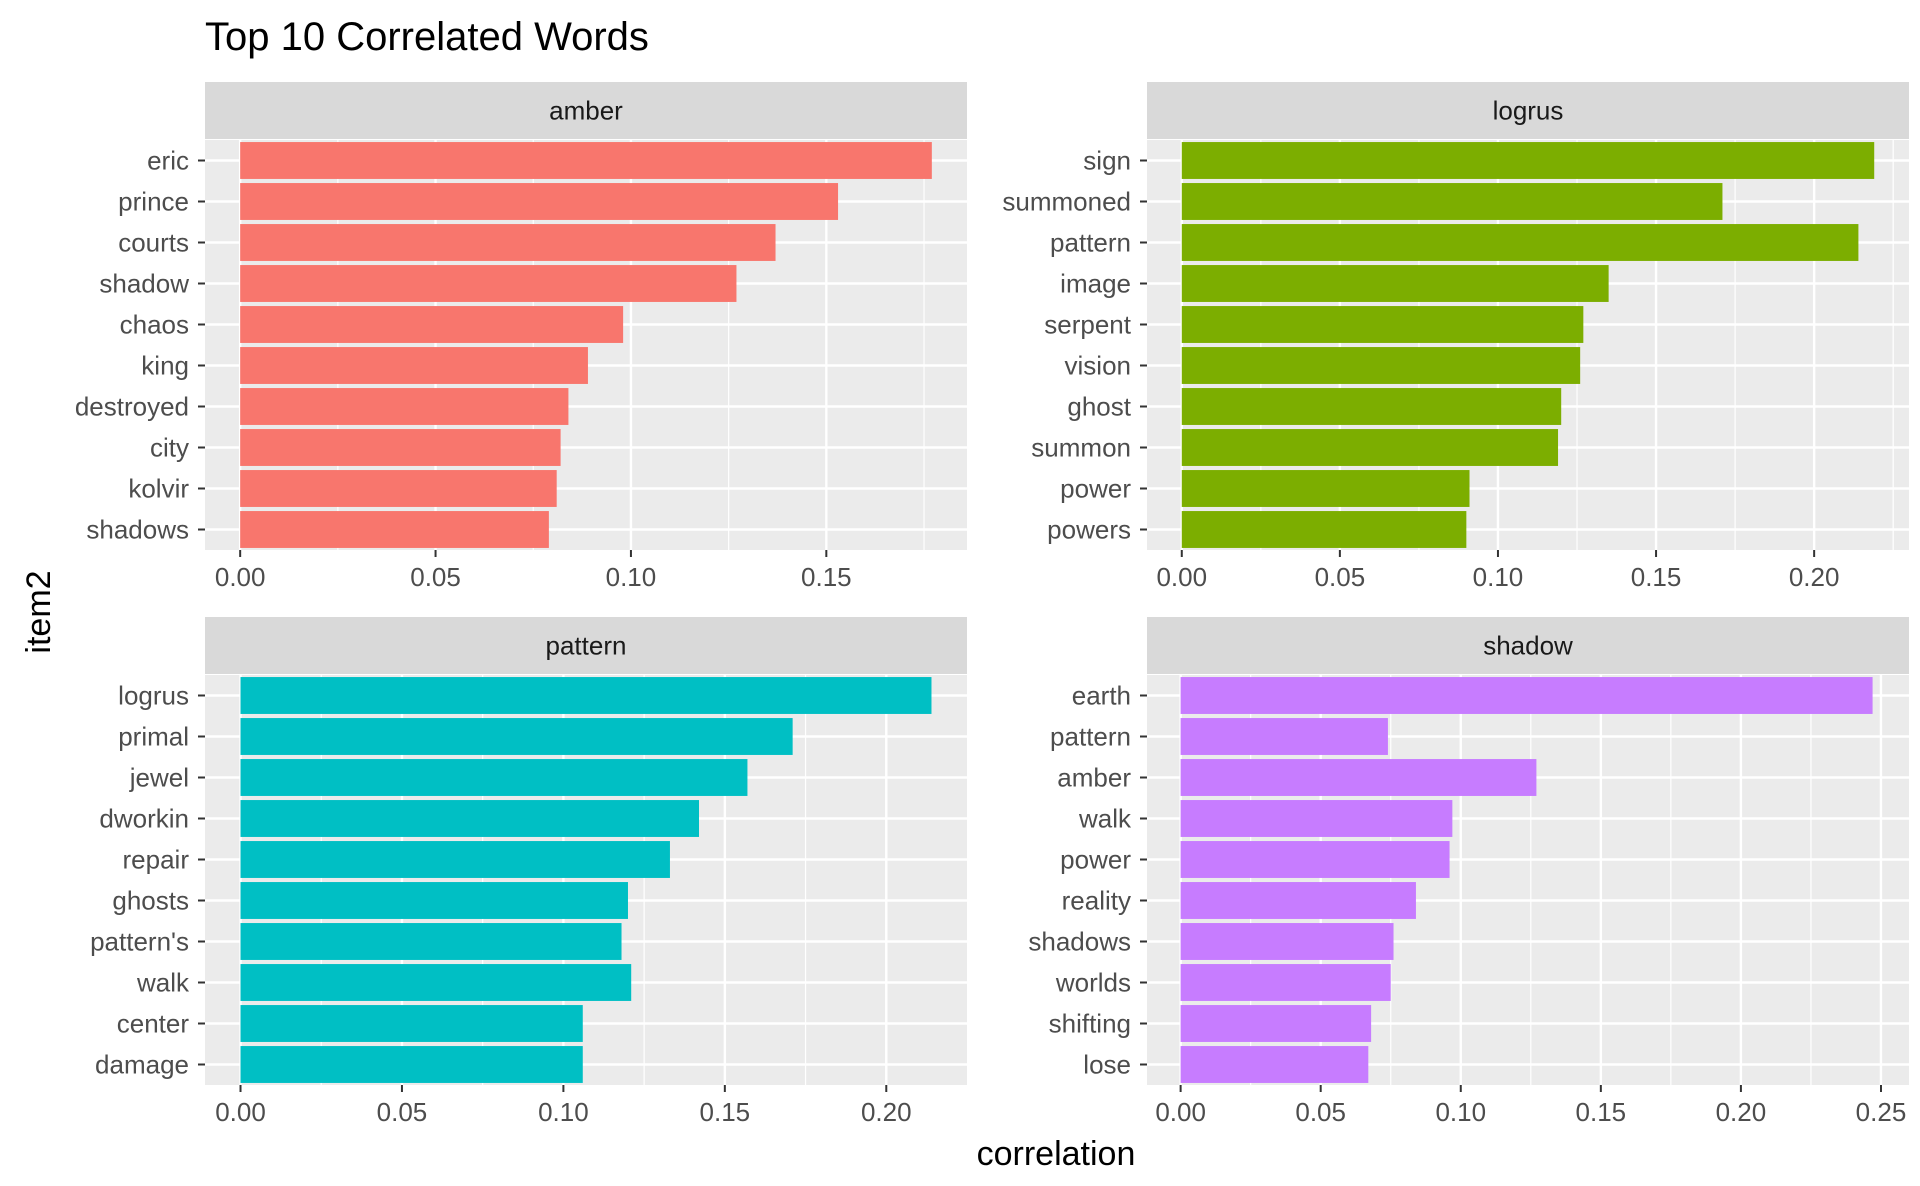 The width and height of the screenshot is (1920, 1186). What do you see at coordinates (470, 818) in the screenshot?
I see `bar-dworkin` at bounding box center [470, 818].